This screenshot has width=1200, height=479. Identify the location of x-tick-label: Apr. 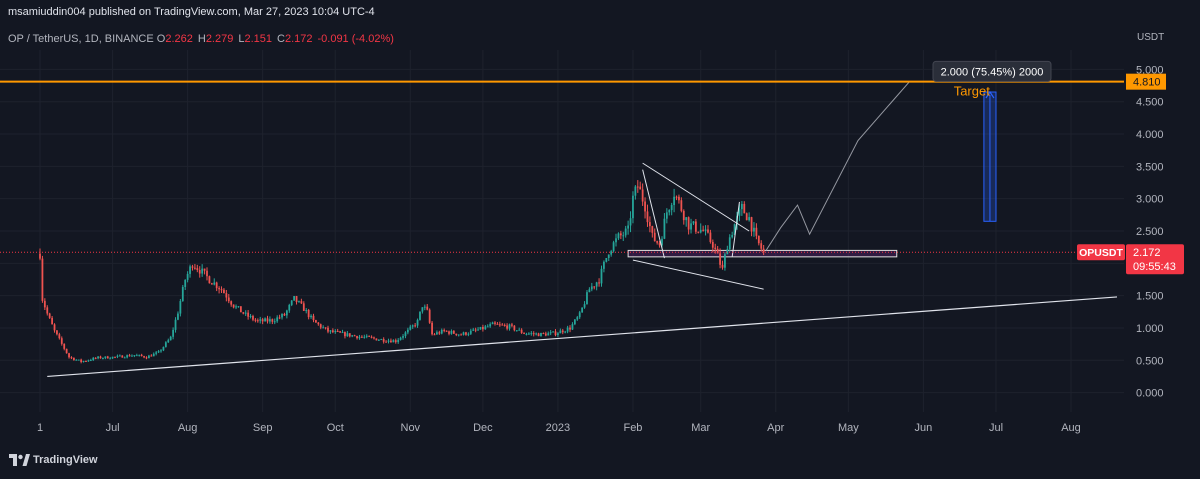
(775, 428).